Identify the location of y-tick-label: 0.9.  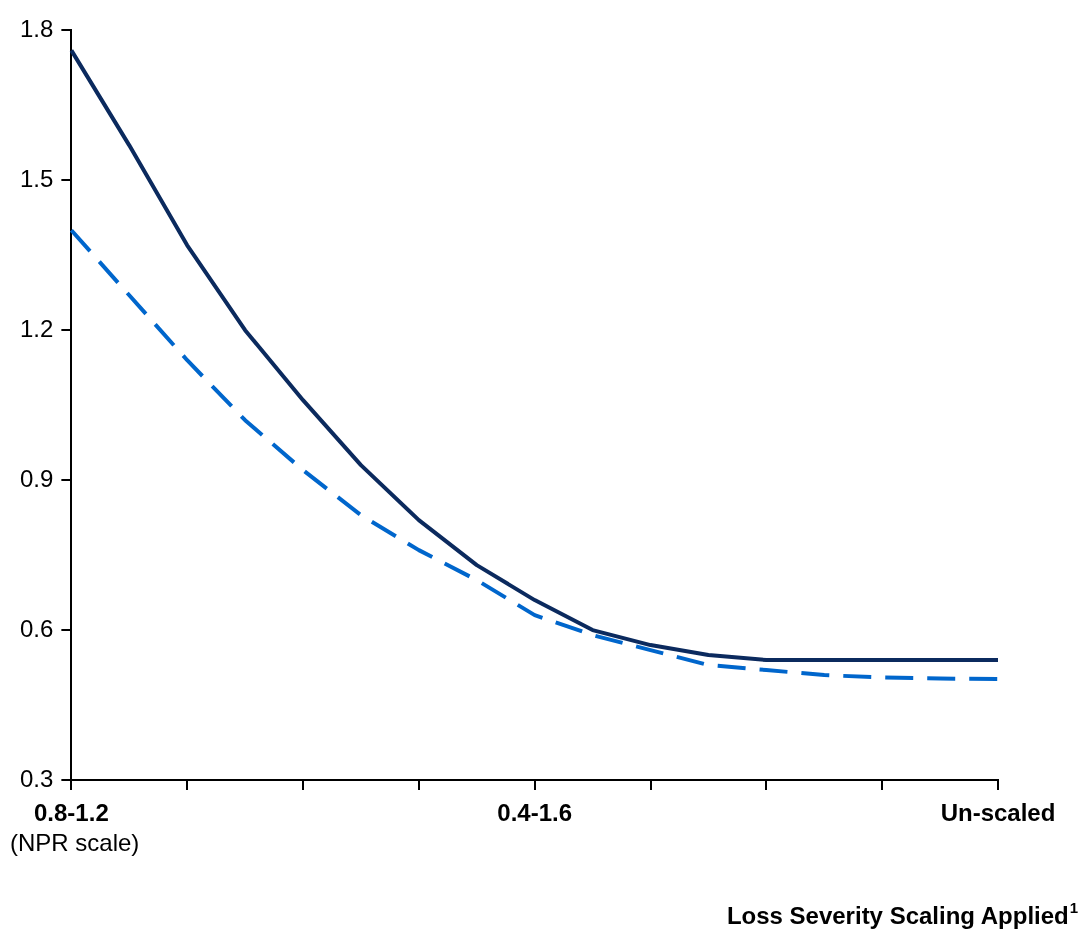
(36, 478).